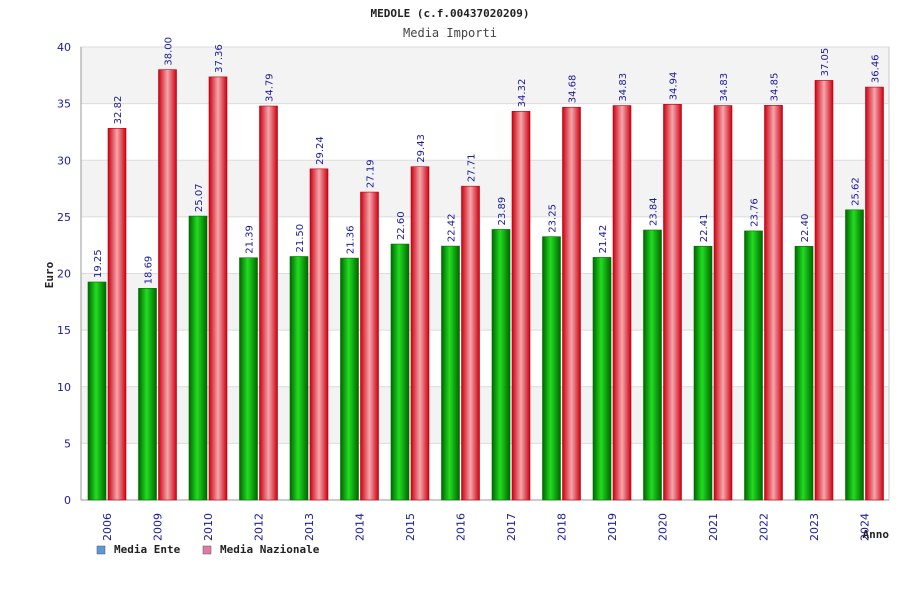 The image size is (900, 600). Describe the element at coordinates (805, 228) in the screenshot. I see `value-label: 22.40` at that location.